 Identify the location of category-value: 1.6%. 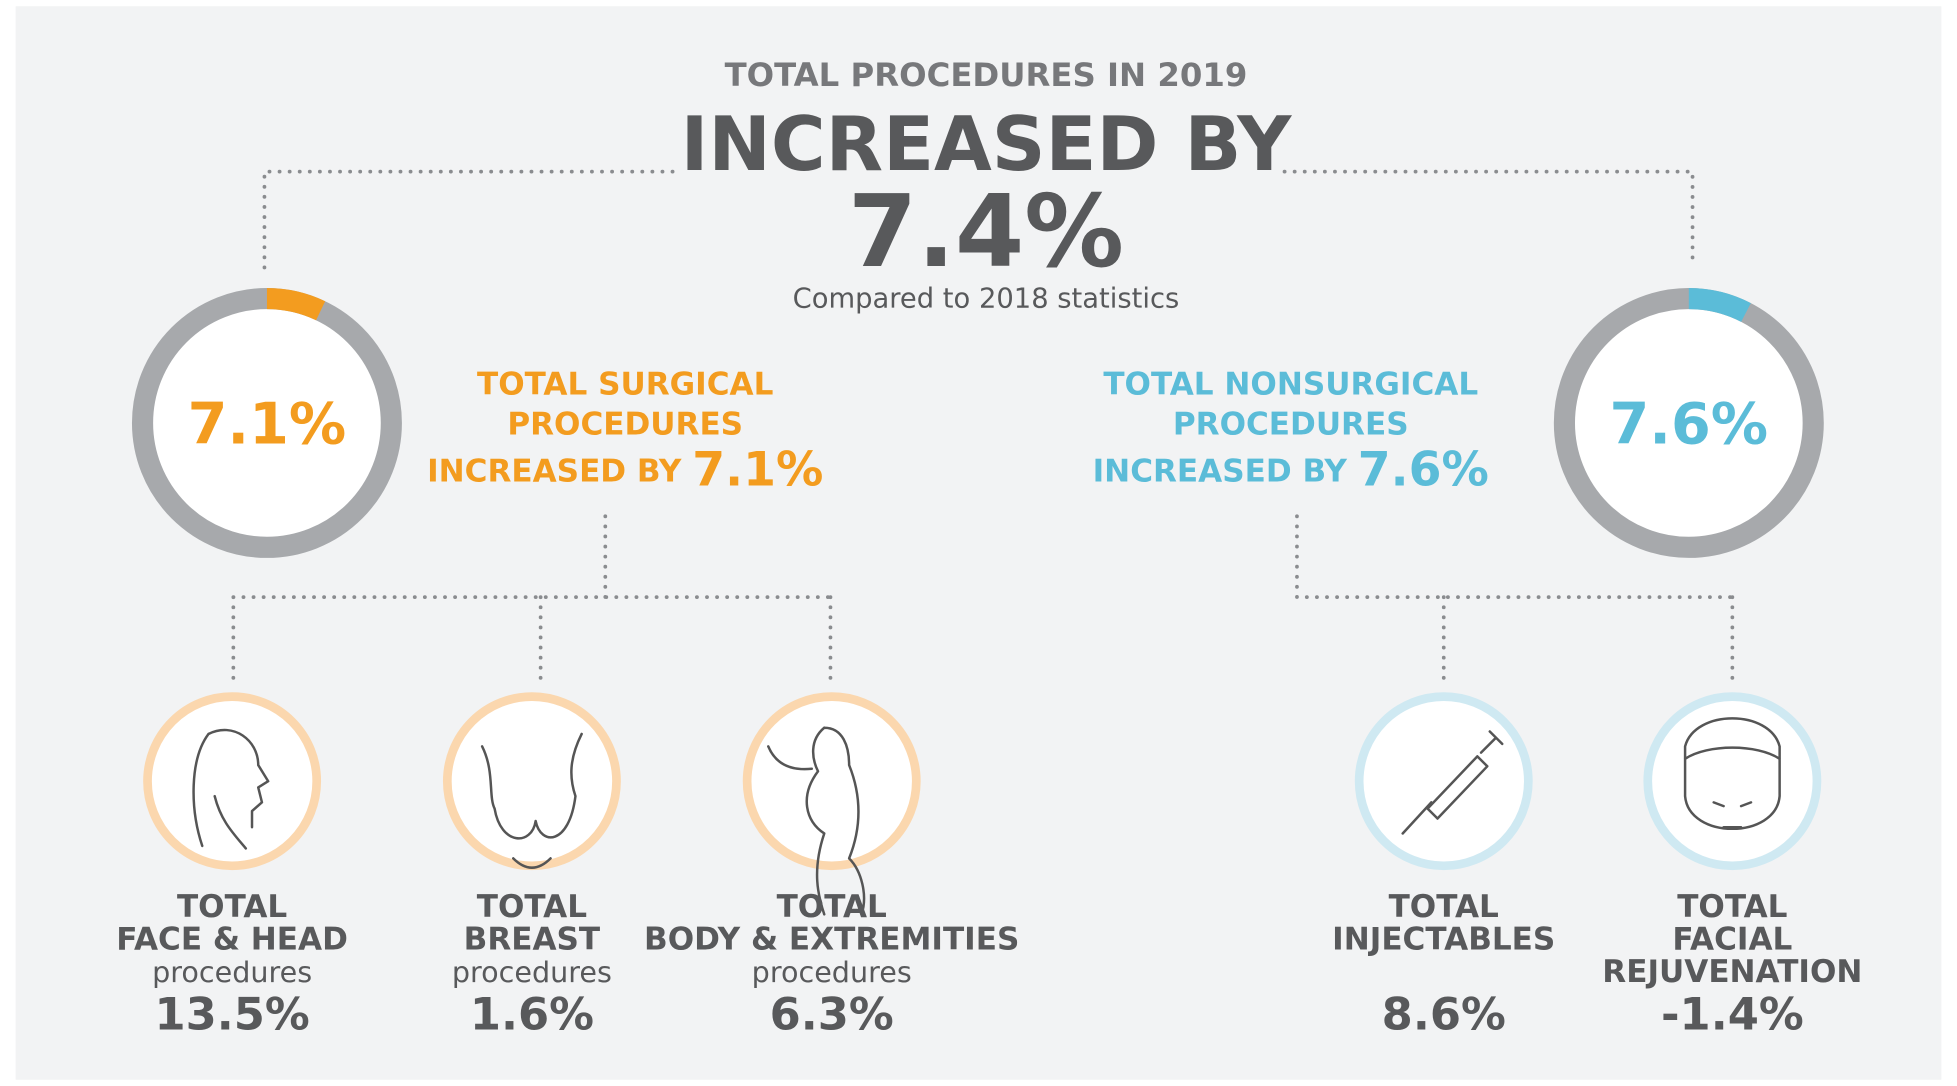
(532, 1014).